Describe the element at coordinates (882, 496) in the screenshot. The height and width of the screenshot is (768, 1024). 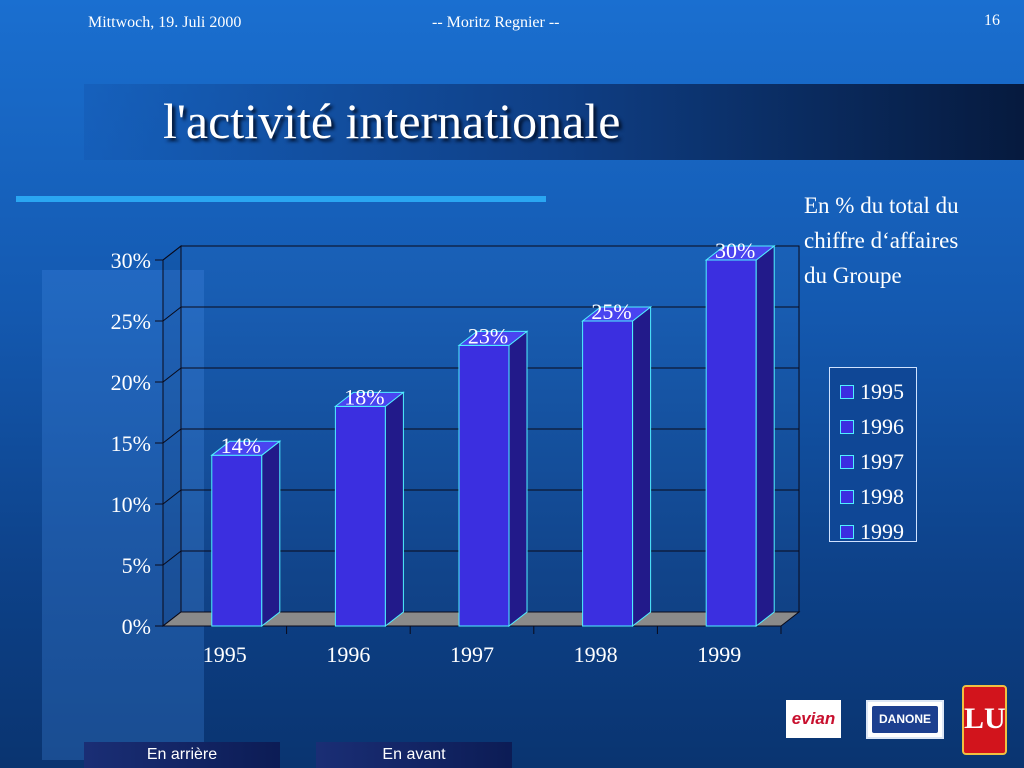
I see `legend-label: 1998` at that location.